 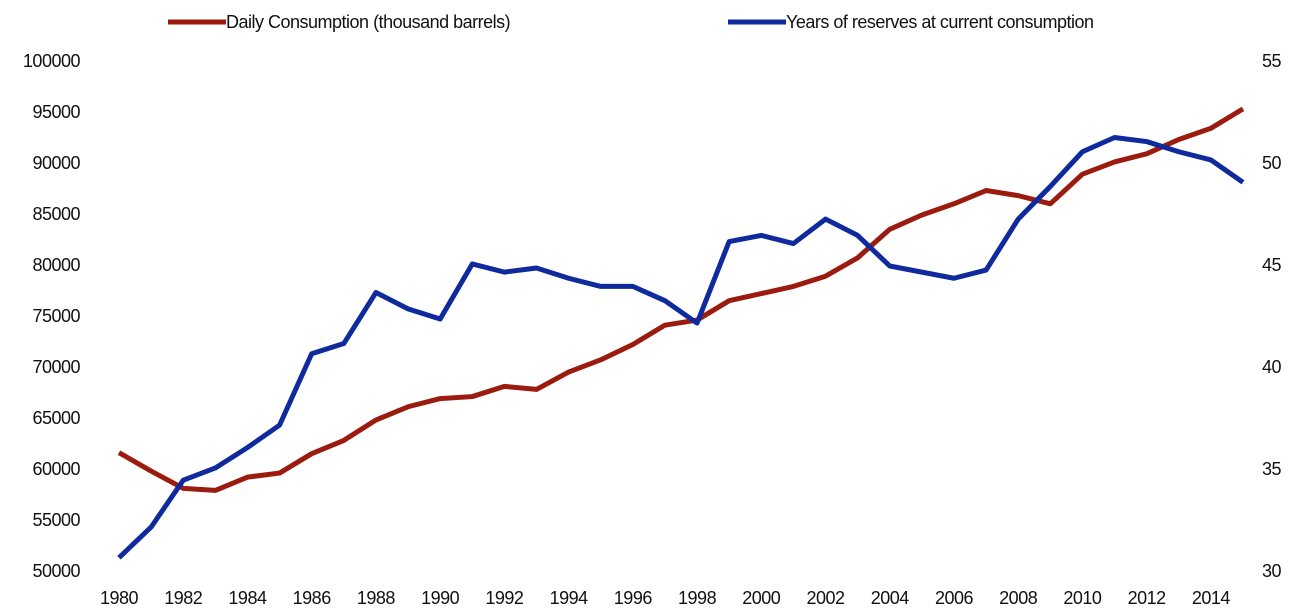 What do you see at coordinates (954, 598) in the screenshot?
I see `x-tick-label: 2006` at bounding box center [954, 598].